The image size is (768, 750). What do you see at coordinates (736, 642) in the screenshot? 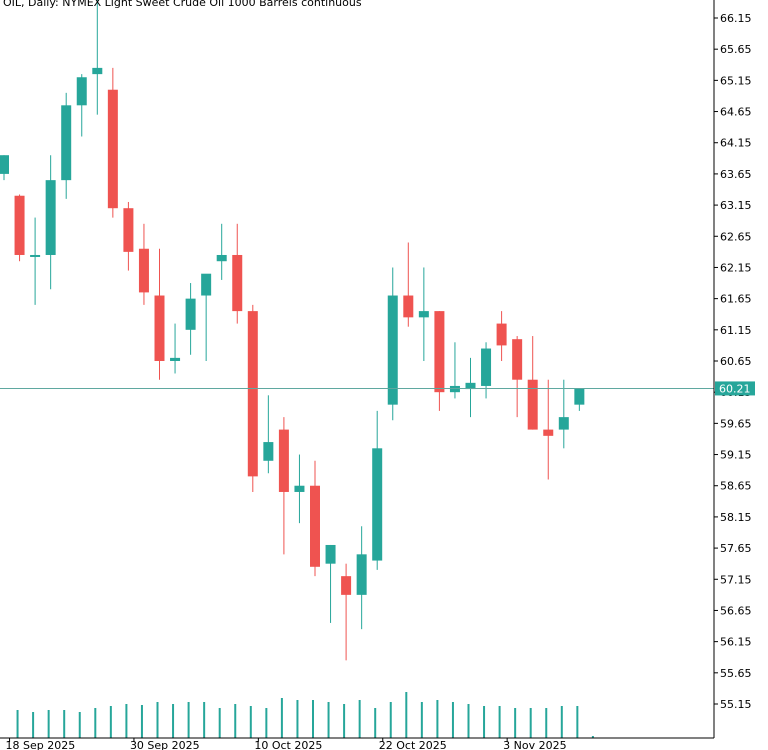
I see `price-tick-label: 56.15` at bounding box center [736, 642].